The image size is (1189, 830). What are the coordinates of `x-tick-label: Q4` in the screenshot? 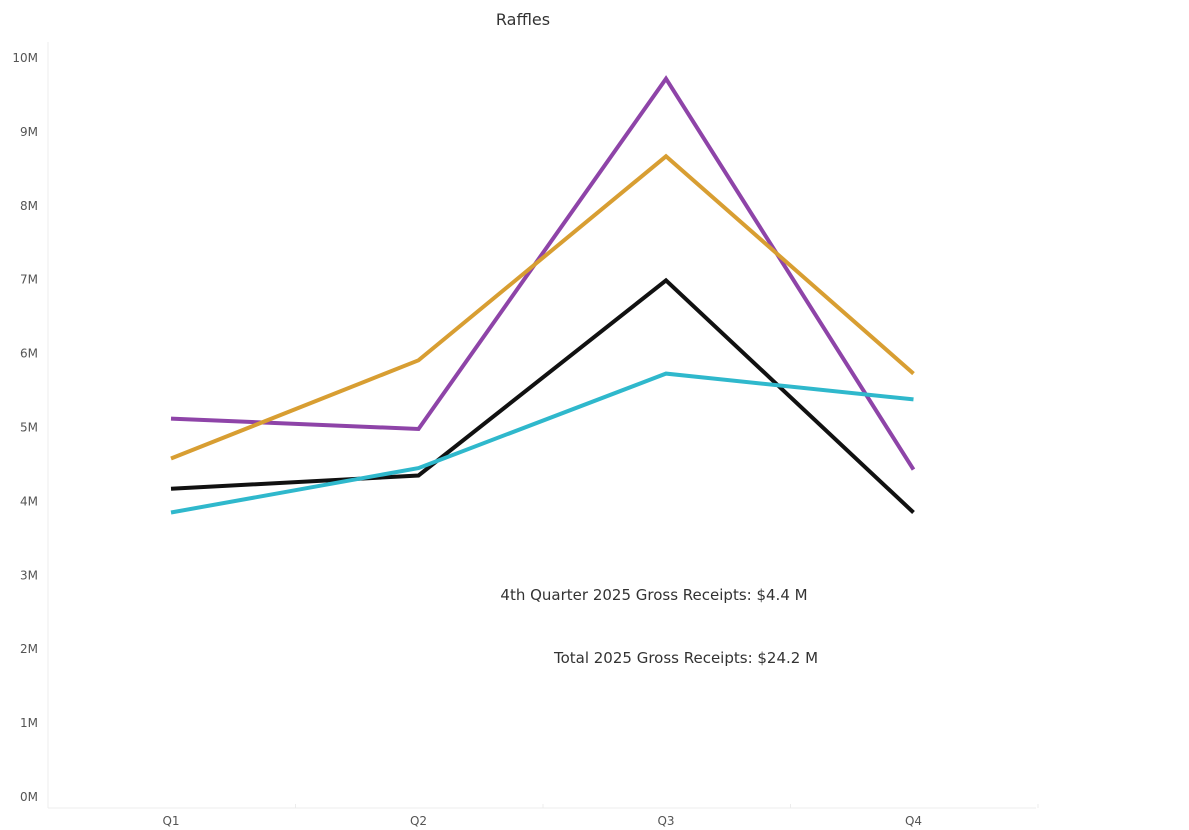 It's located at (913, 821).